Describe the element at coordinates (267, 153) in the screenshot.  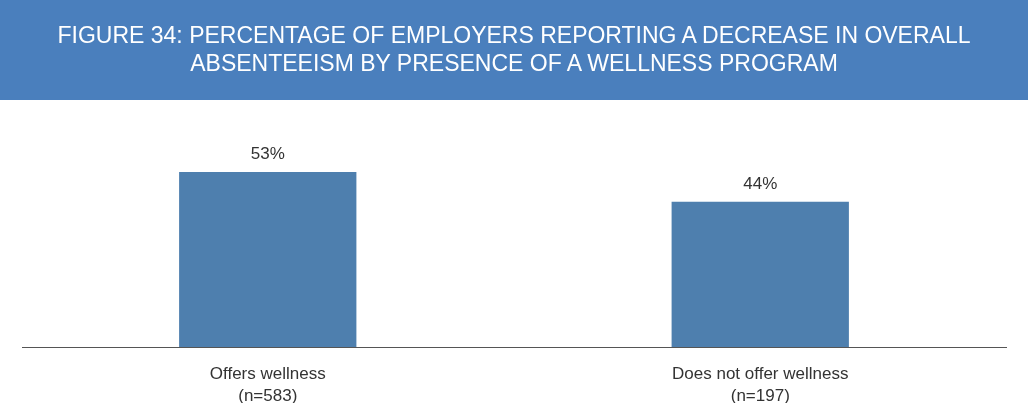
I see `data-label: 53%` at that location.